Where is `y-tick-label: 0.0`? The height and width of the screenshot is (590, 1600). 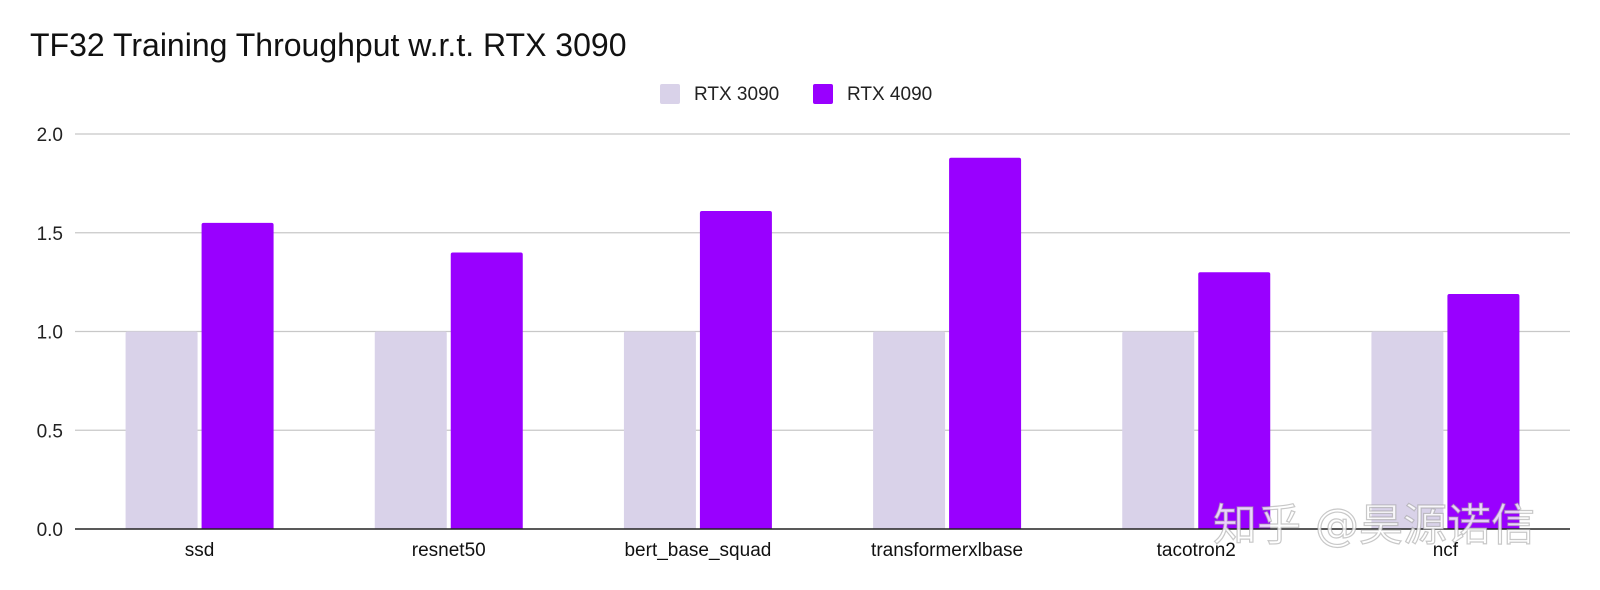
y-tick-label: 0.0 is located at coordinates (50, 530).